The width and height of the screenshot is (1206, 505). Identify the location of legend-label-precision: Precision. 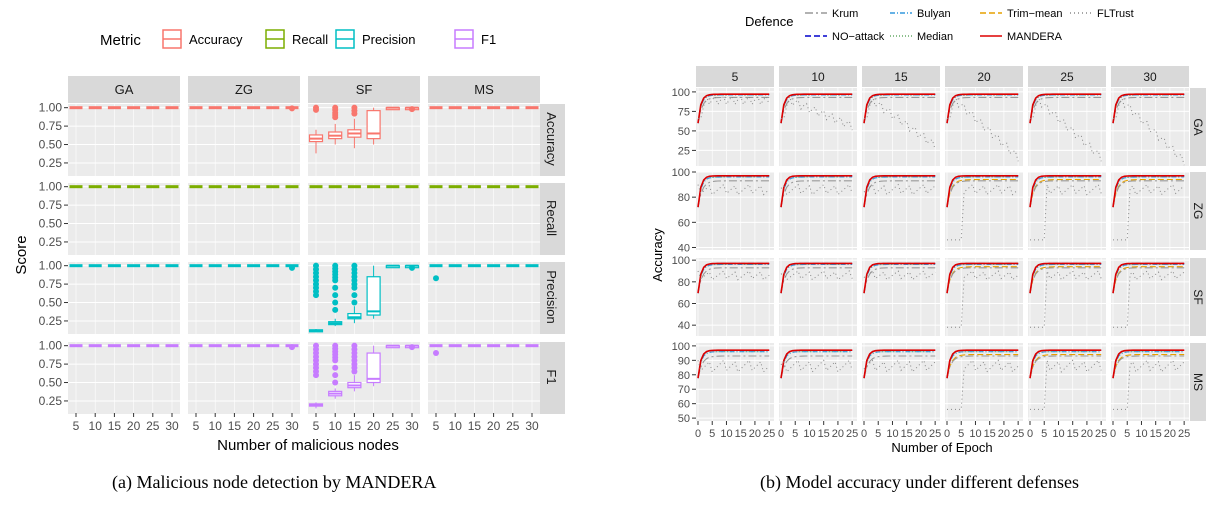
(388, 39).